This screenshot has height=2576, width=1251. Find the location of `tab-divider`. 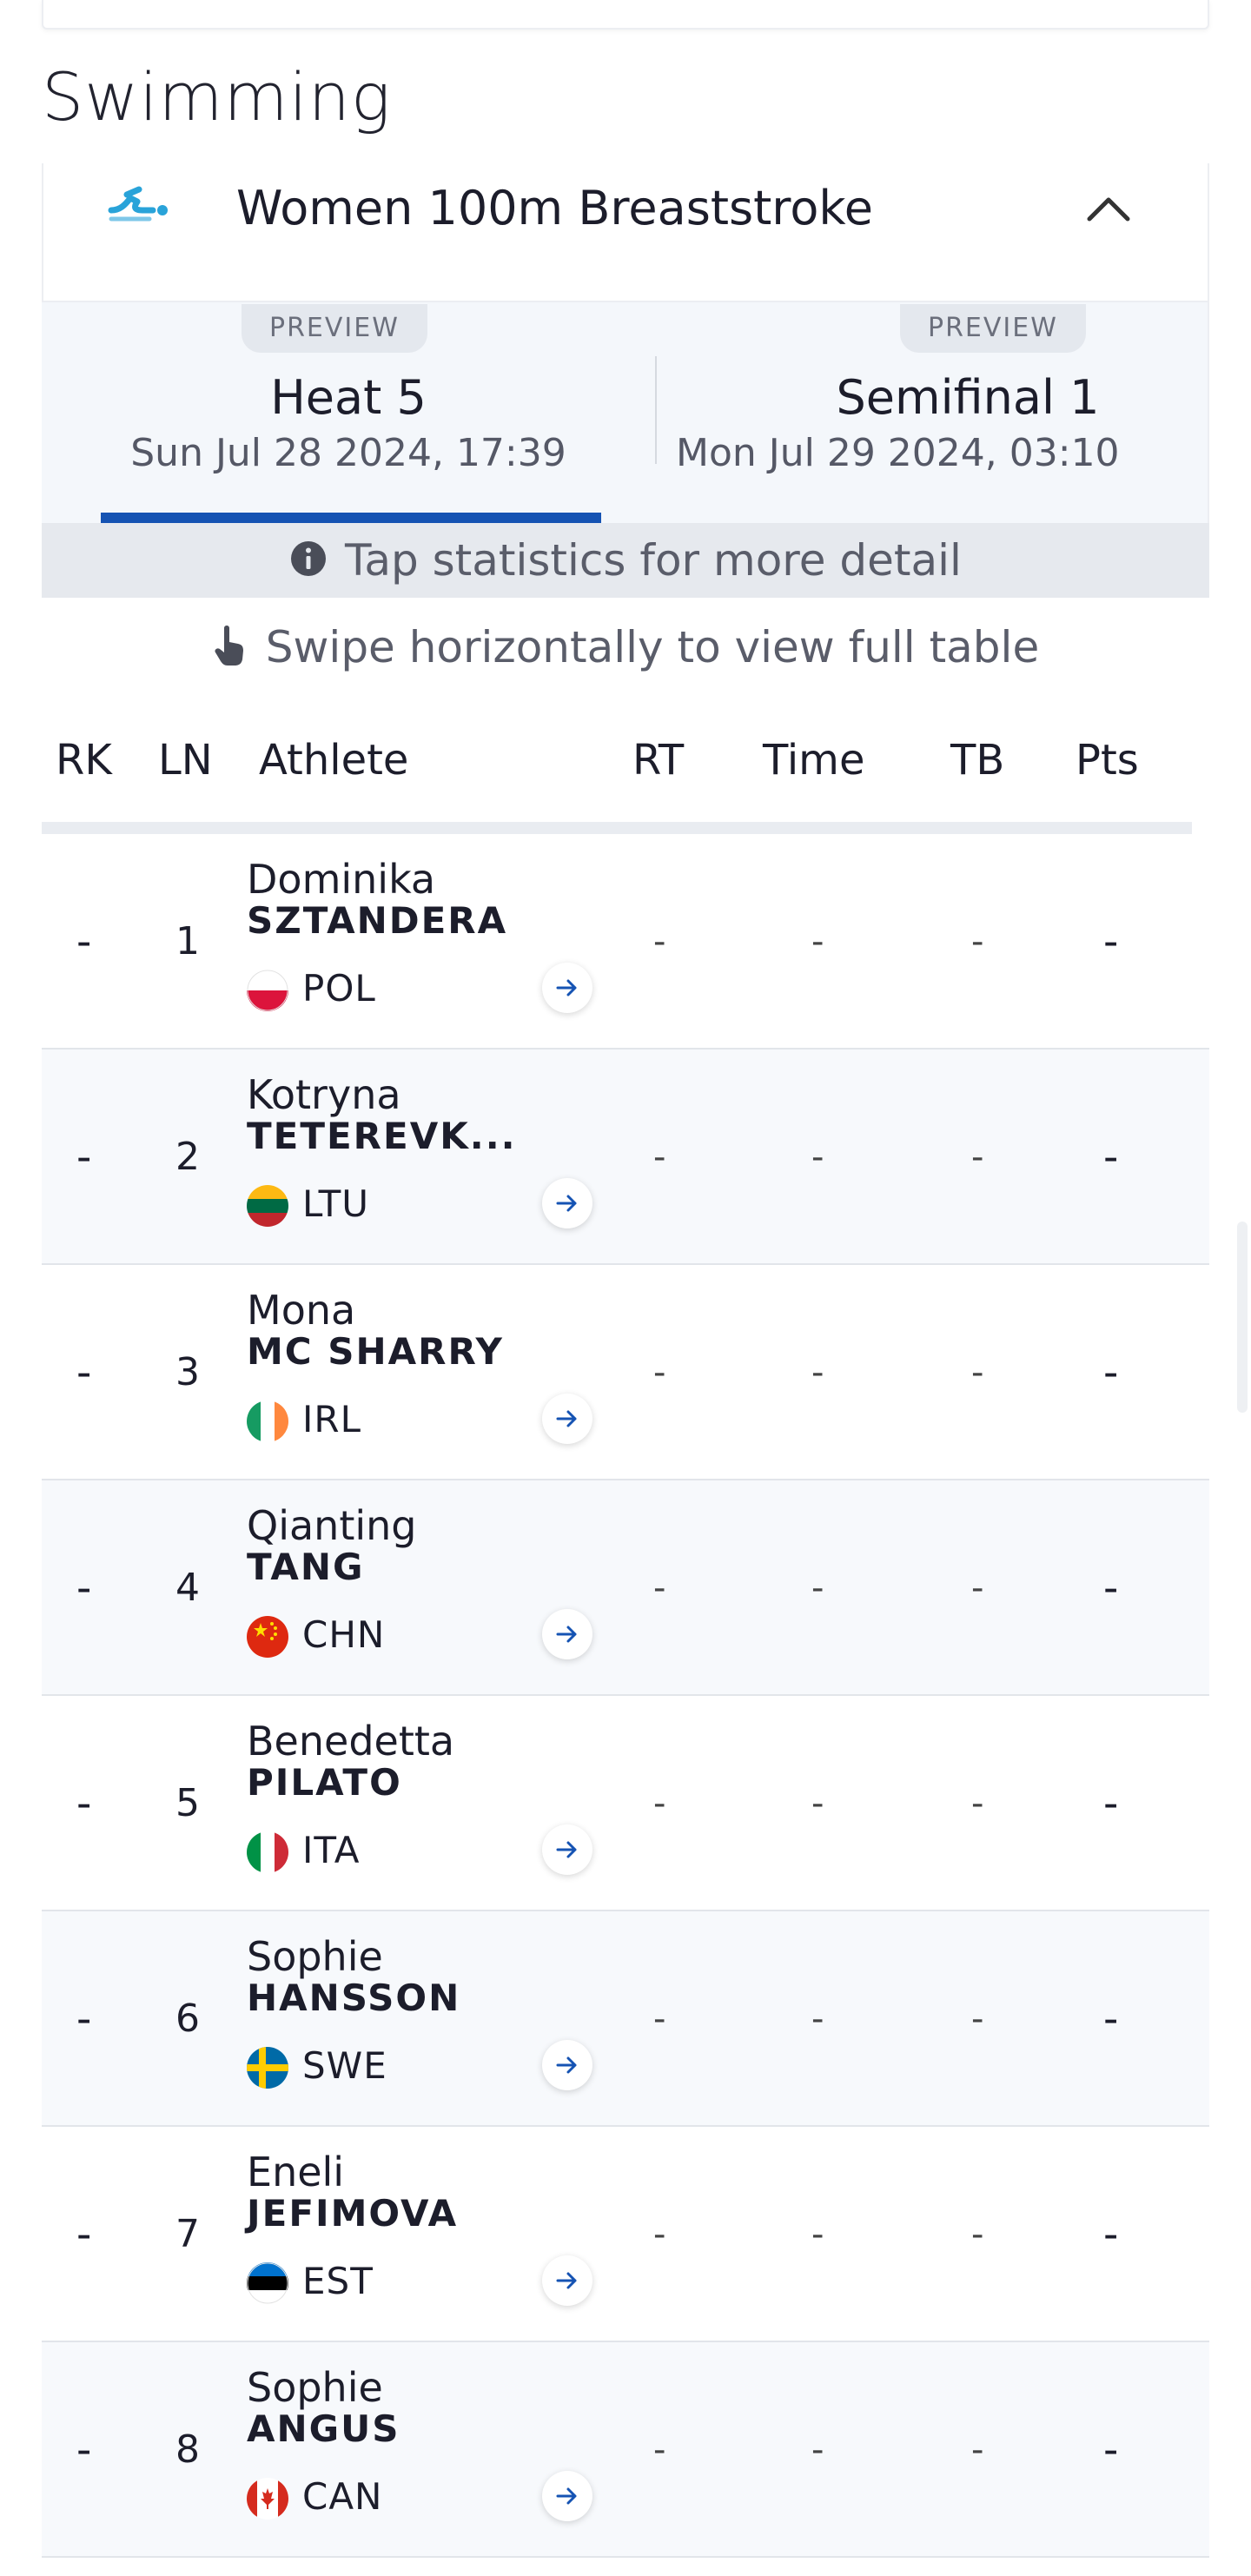

tab-divider is located at coordinates (656, 410).